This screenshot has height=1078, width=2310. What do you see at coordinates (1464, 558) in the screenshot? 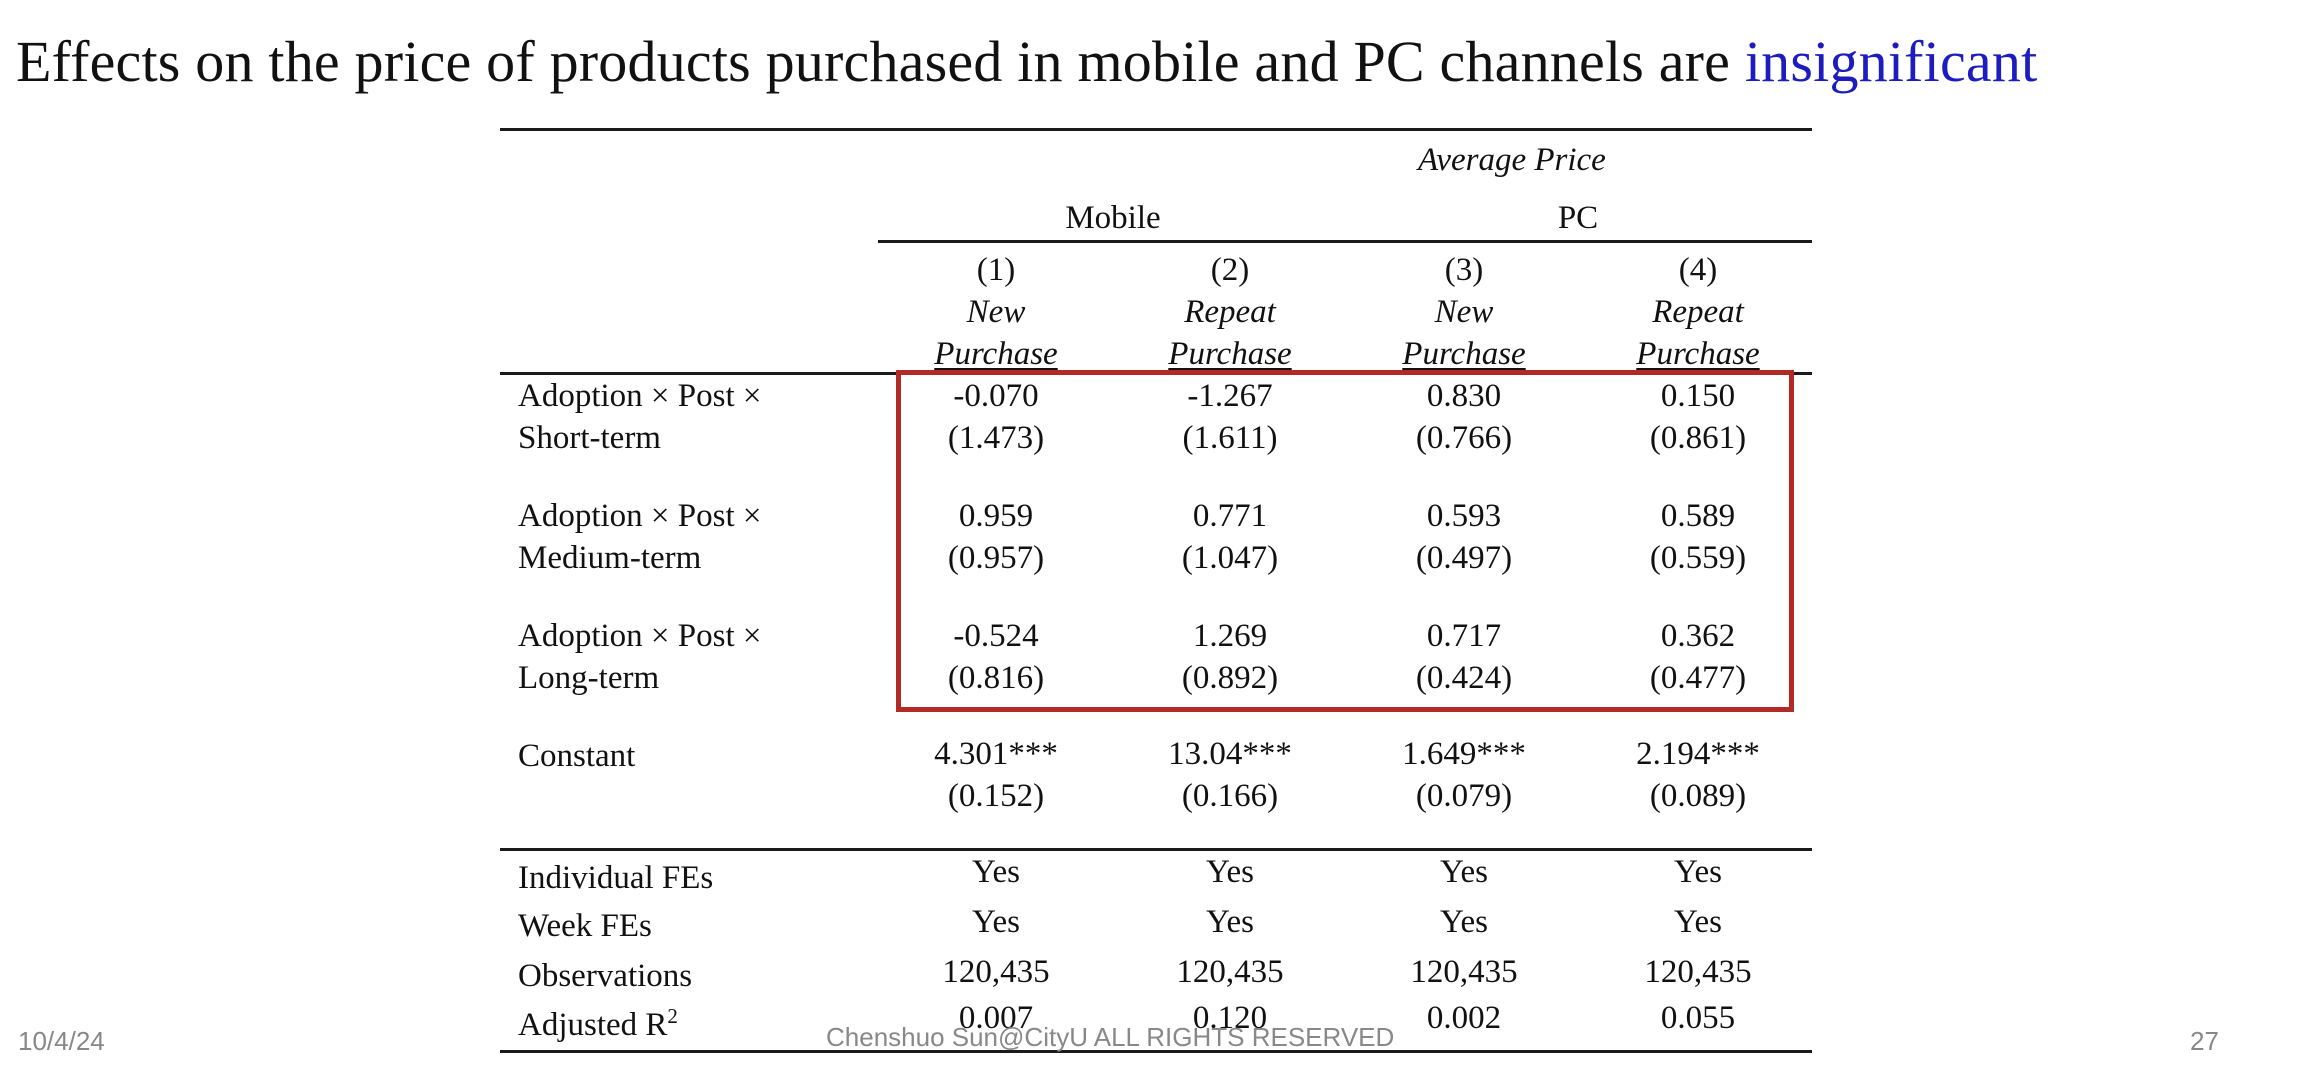
I see `std-error-cell: (0.497)` at bounding box center [1464, 558].